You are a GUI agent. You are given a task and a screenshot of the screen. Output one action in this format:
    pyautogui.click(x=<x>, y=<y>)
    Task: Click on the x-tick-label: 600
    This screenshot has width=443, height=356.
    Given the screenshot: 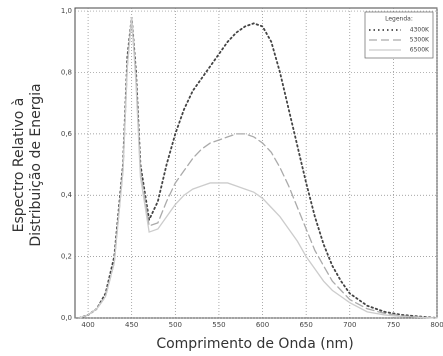 What is the action you would take?
    pyautogui.click(x=262, y=325)
    